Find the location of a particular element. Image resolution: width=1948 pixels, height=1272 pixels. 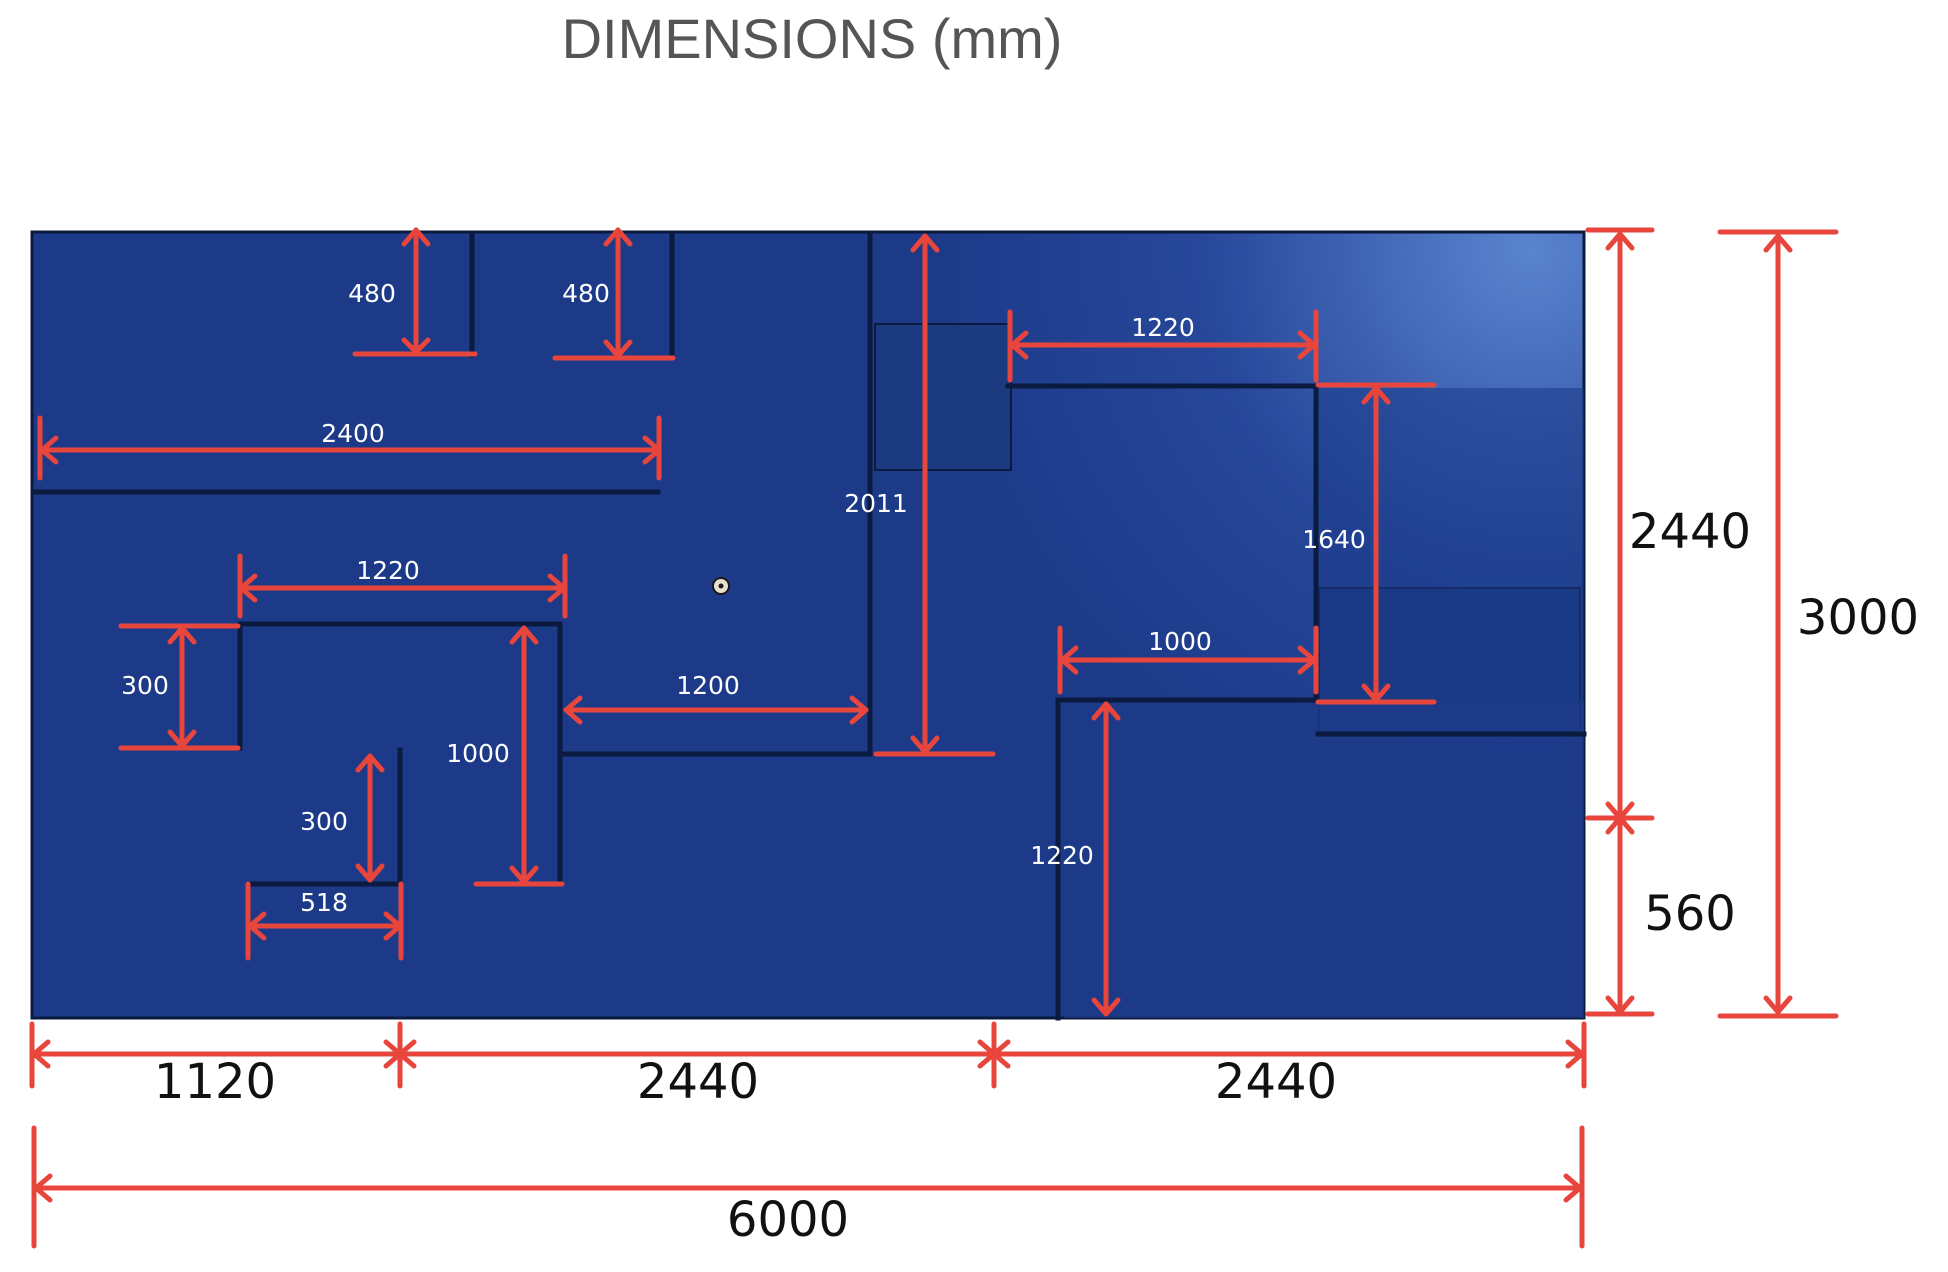

diagram-title: DIMENSIONS (mm) is located at coordinates (812, 38).